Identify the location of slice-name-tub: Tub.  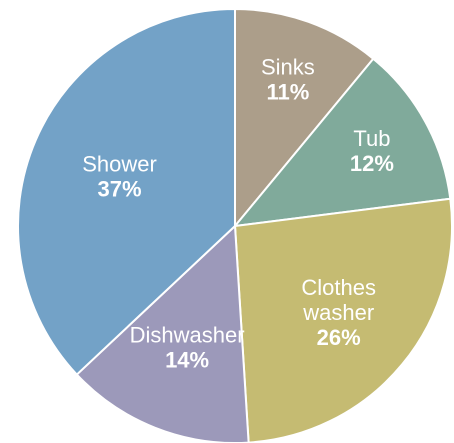
(371, 138).